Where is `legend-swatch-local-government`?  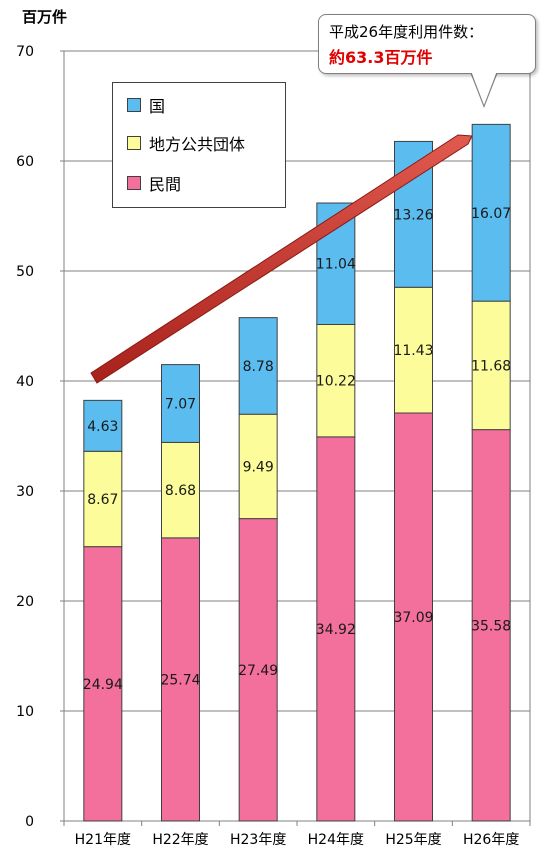 legend-swatch-local-government is located at coordinates (134, 143).